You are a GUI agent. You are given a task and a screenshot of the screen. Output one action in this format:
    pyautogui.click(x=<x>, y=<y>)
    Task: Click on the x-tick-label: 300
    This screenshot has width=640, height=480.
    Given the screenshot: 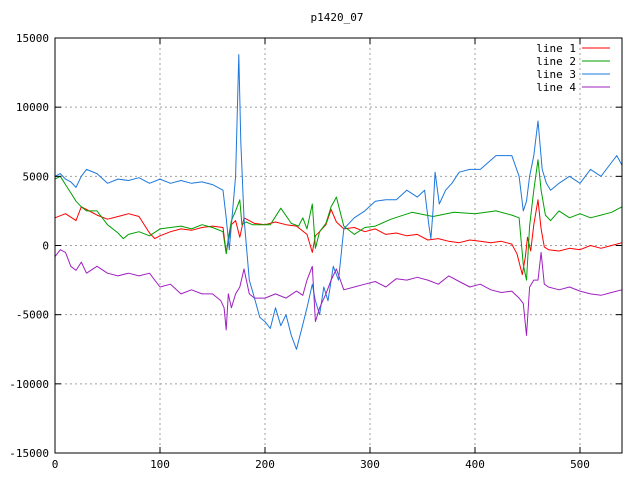 What is the action you would take?
    pyautogui.click(x=370, y=464)
    